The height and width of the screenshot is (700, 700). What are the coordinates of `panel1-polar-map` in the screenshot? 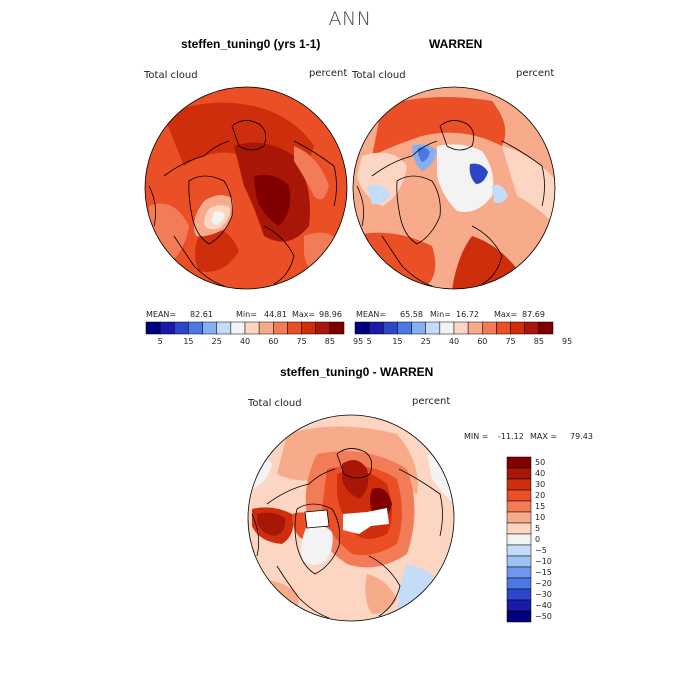 It's located at (246, 188).